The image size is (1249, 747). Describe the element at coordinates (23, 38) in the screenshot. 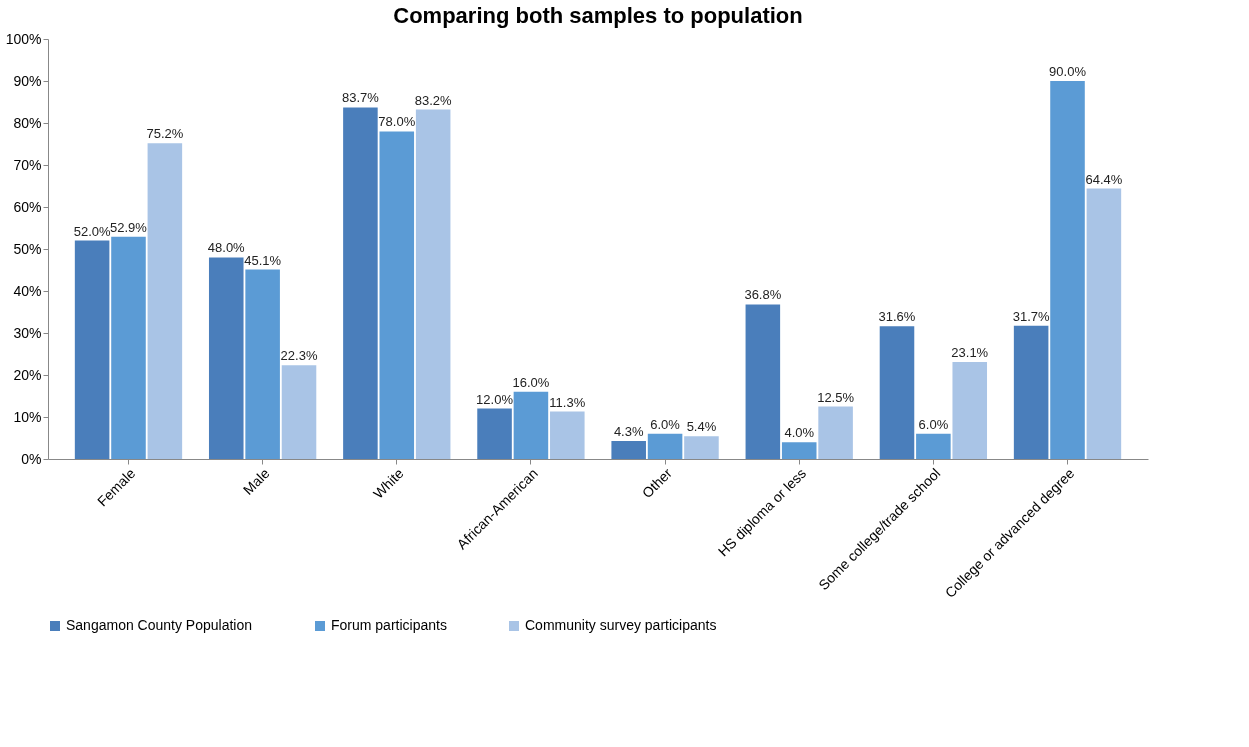

I see `y-tick-label: 100%` at that location.